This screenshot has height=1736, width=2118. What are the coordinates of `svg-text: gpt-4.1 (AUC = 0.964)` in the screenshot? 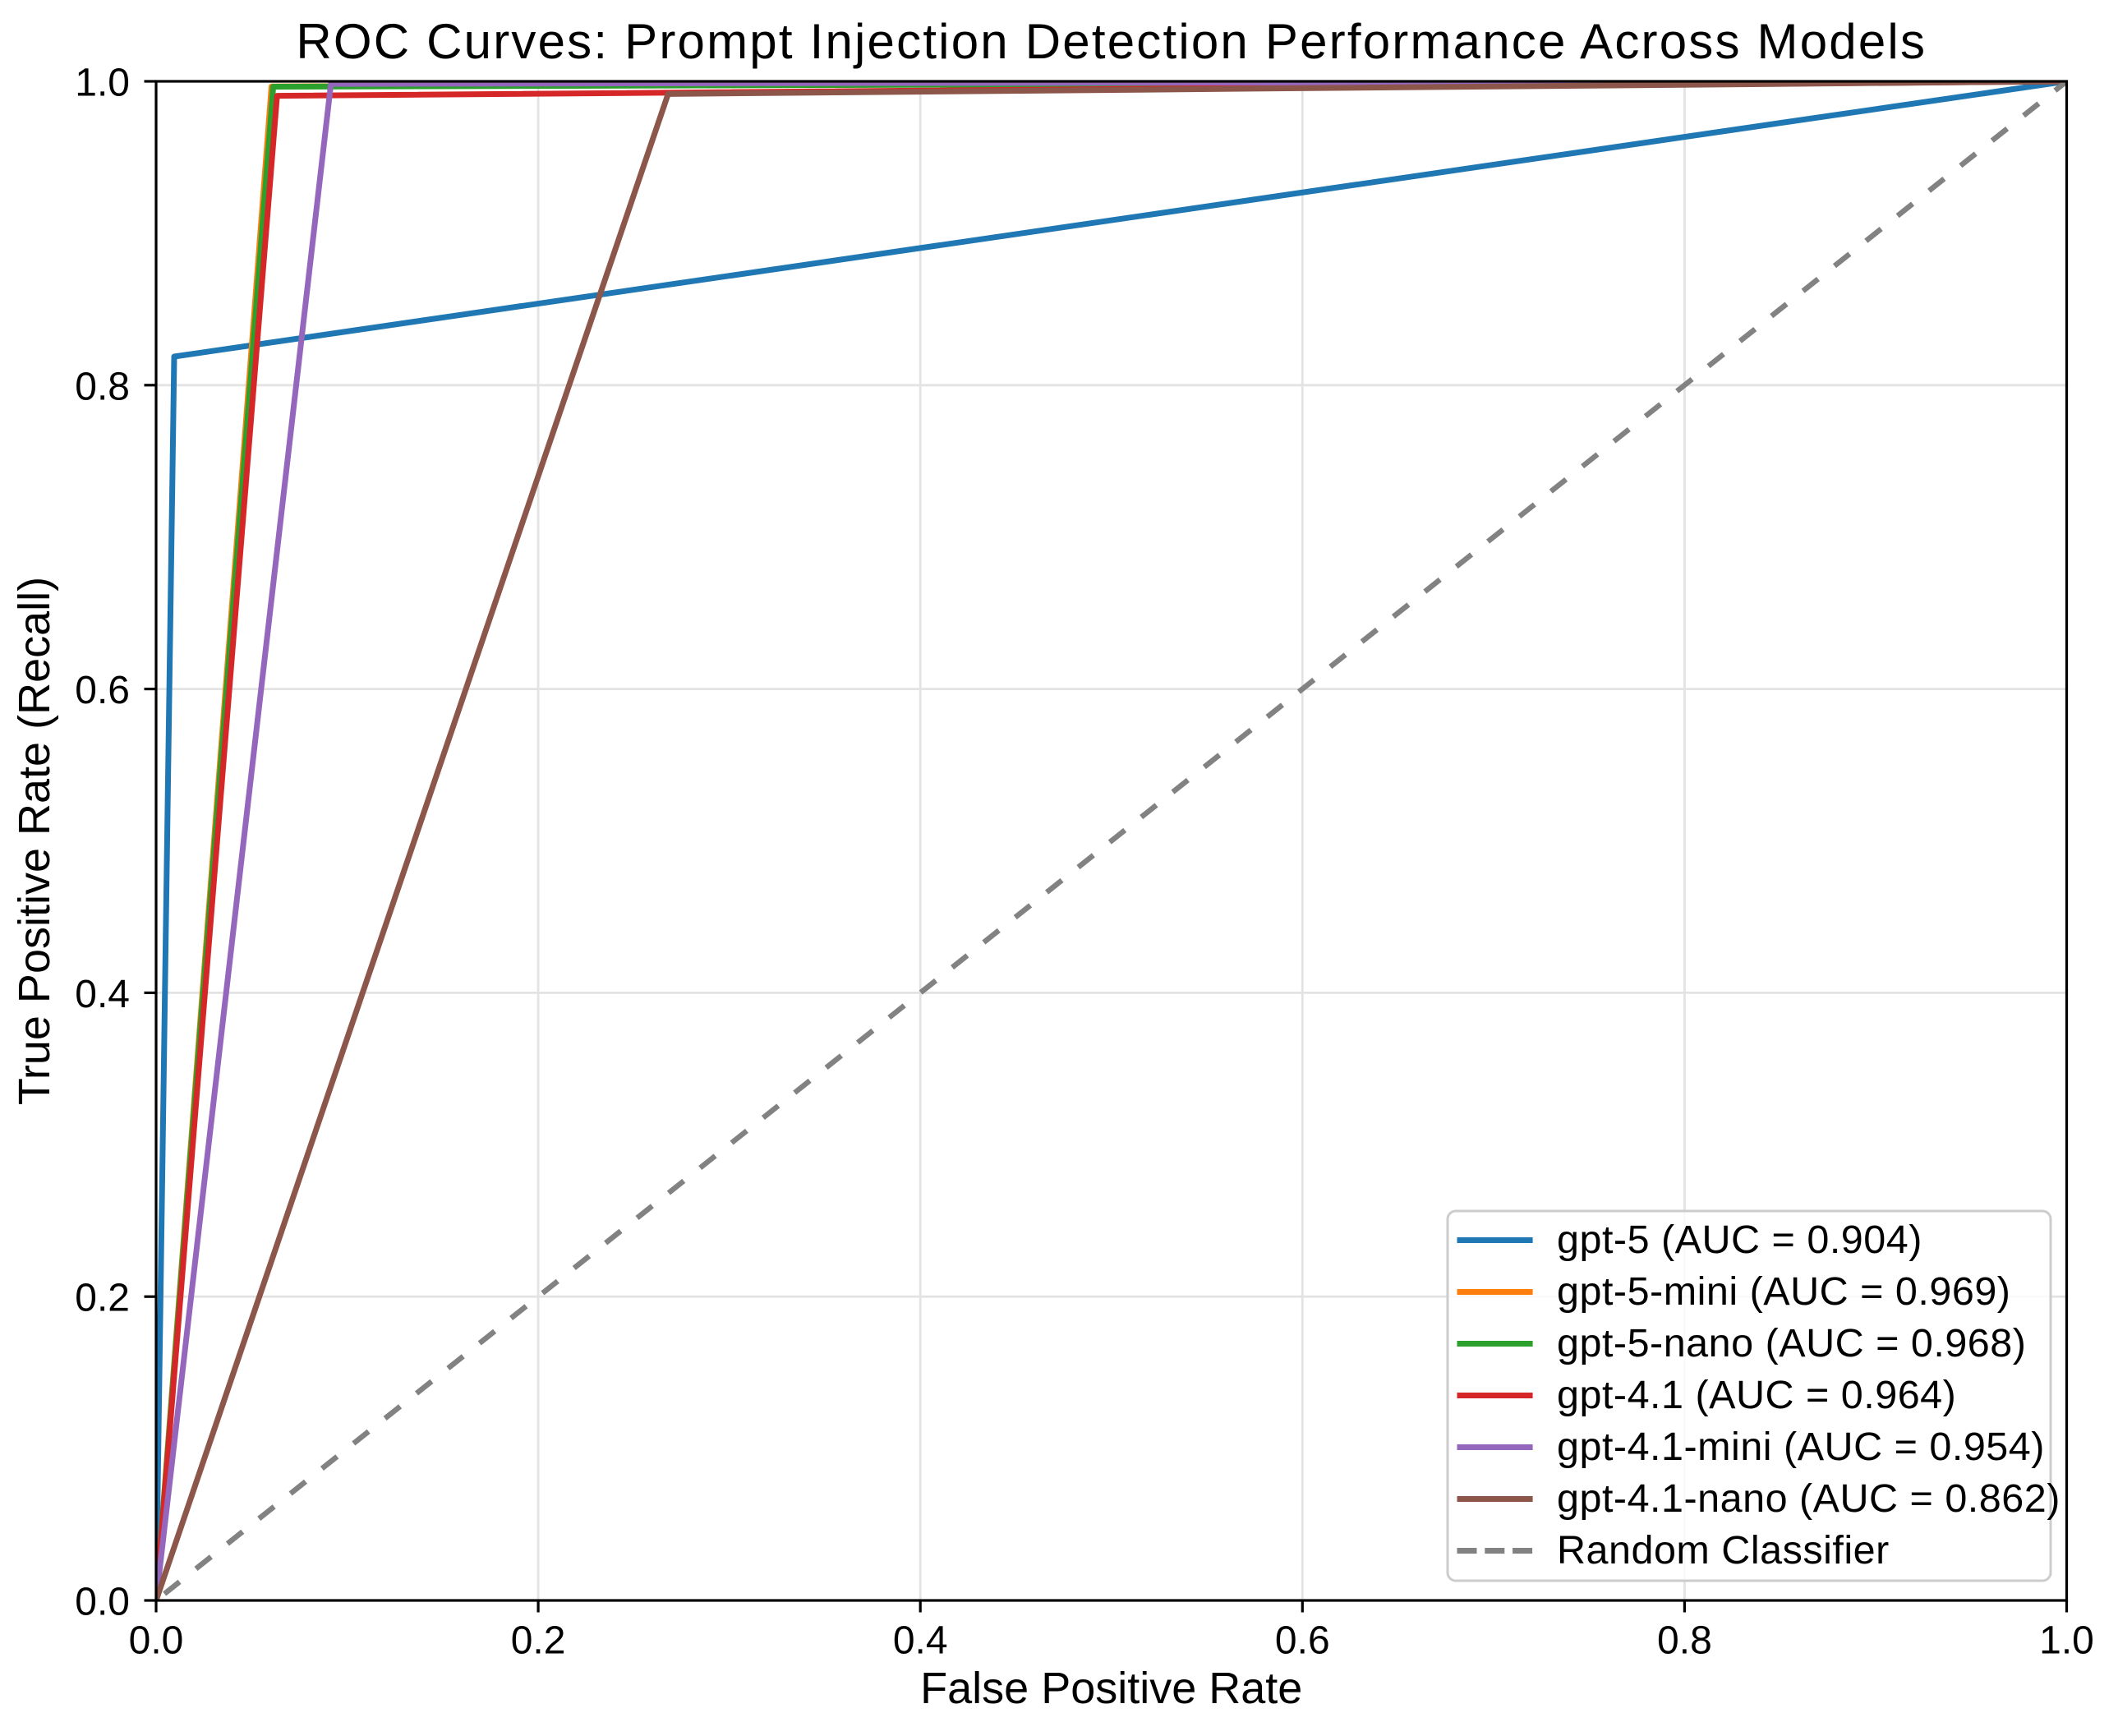 It's located at (1756, 1395).